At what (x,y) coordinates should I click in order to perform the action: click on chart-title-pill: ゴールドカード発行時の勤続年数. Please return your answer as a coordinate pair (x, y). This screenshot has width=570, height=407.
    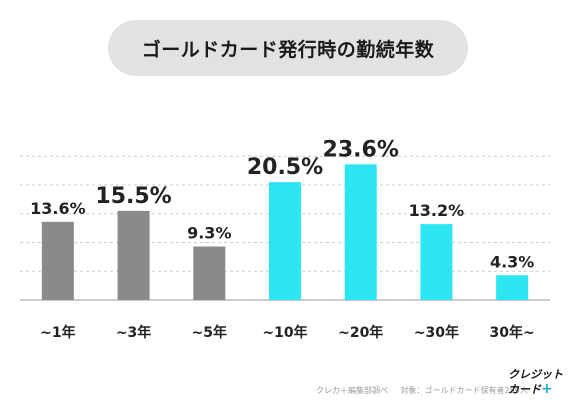
    Looking at the image, I should click on (288, 48).